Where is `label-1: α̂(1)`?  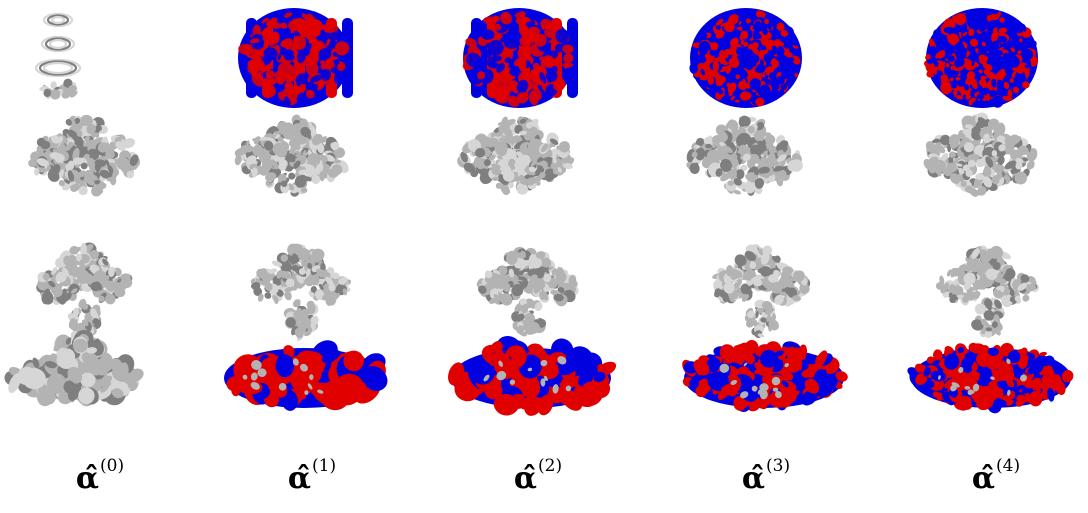 label-1: α̂(1) is located at coordinates (312, 475).